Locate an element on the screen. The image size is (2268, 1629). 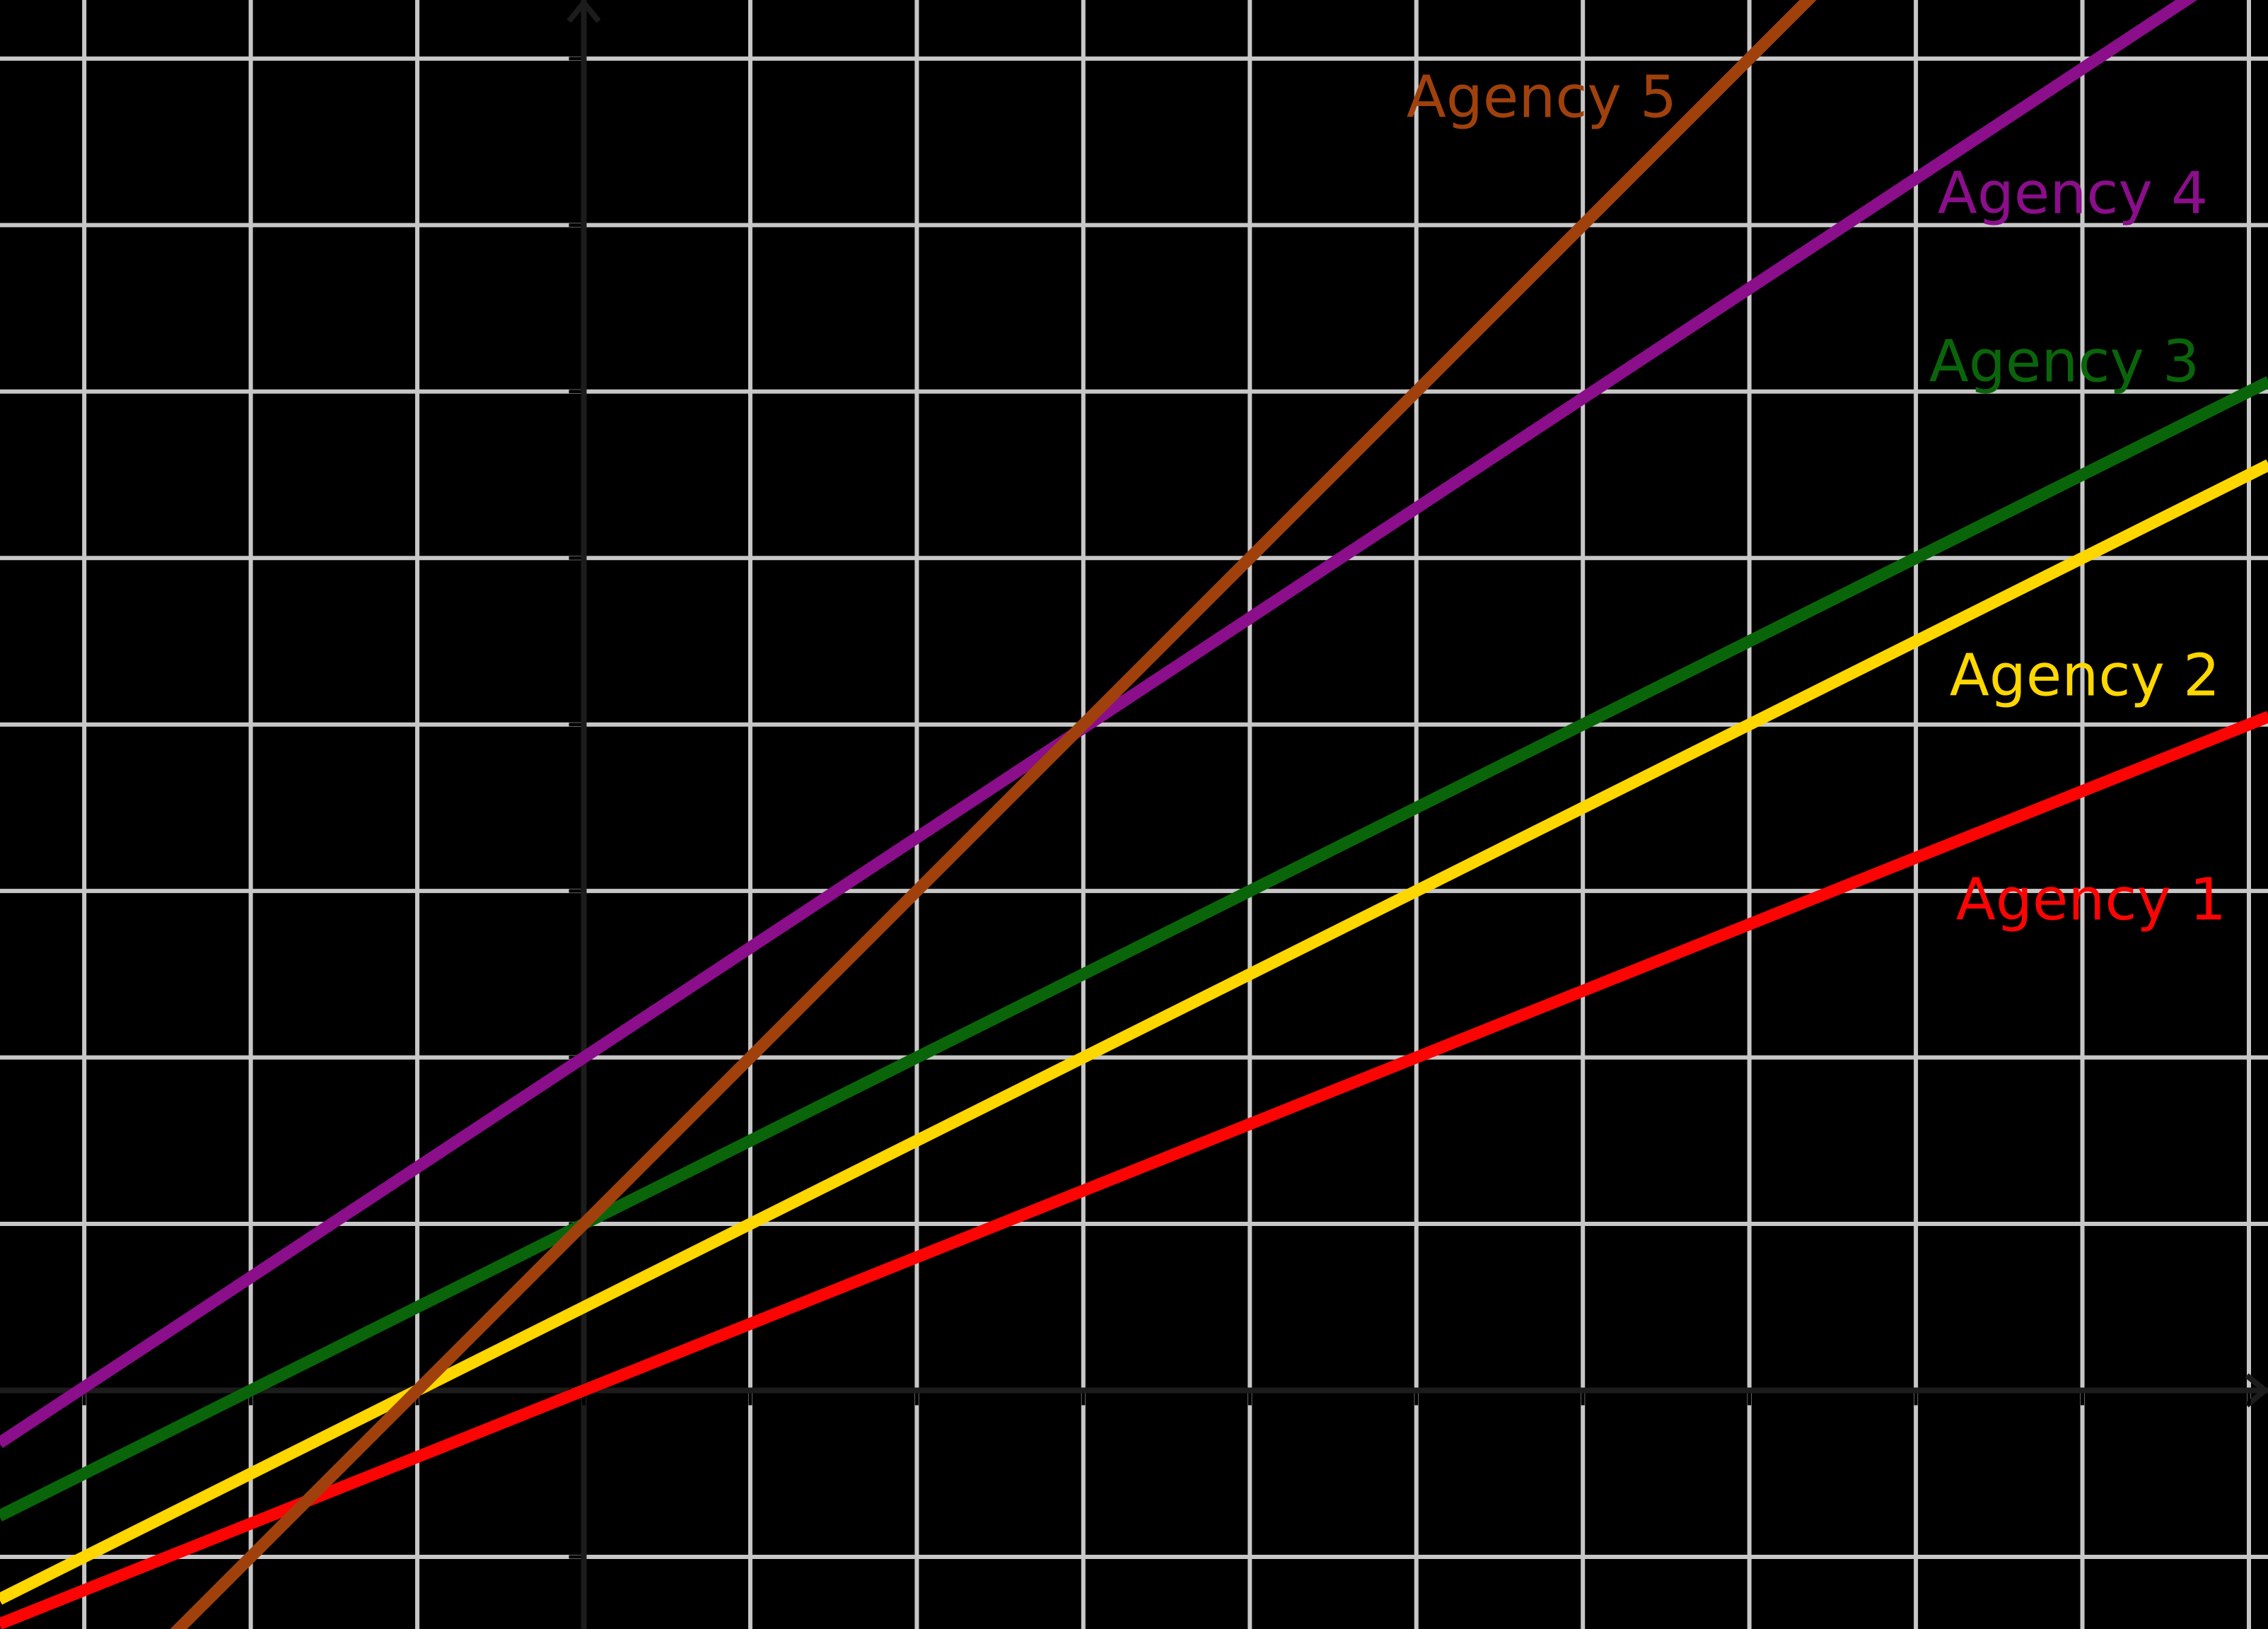
agency-1-label: Agency 1 is located at coordinates (2091, 900).